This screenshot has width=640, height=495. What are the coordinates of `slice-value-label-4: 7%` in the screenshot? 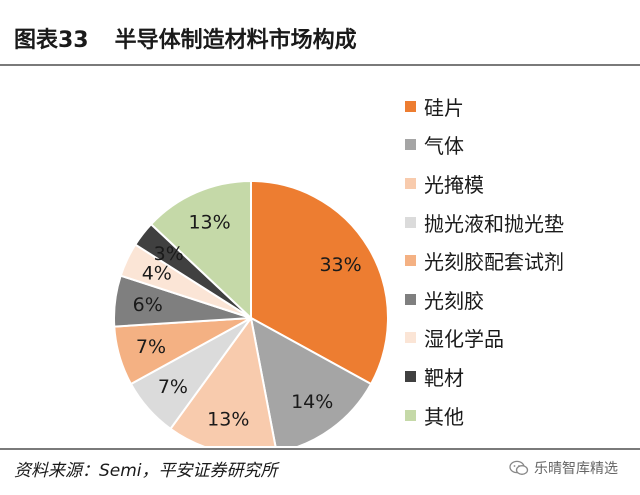 It's located at (151, 347).